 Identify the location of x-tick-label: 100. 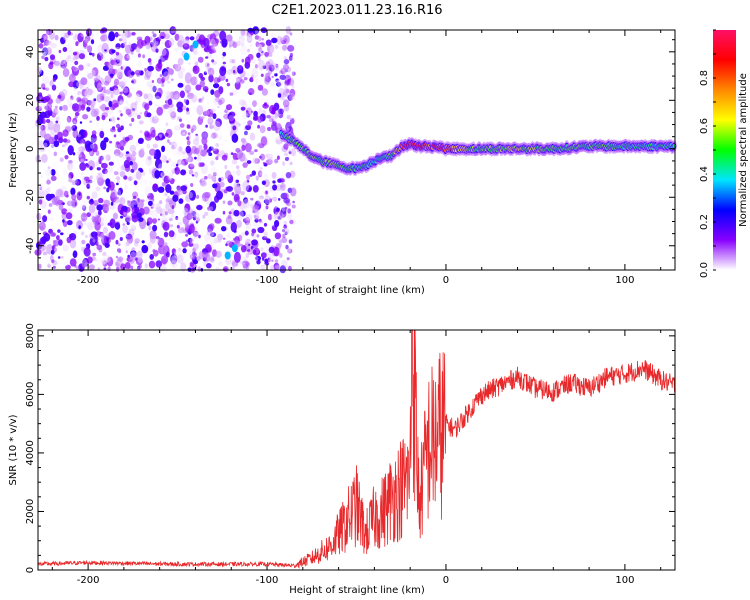
(624, 580).